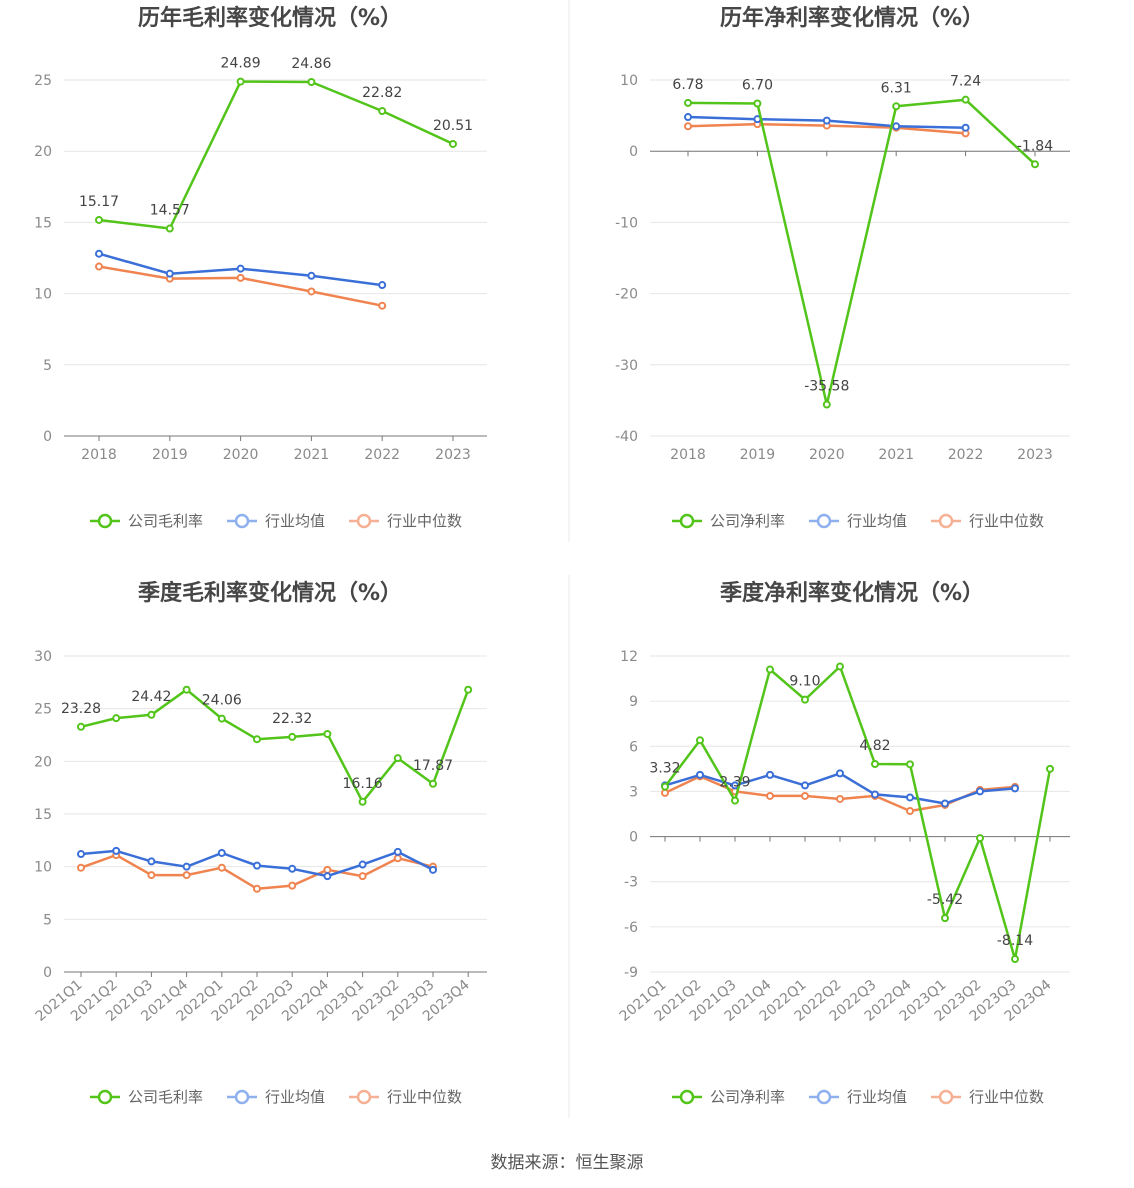 This screenshot has width=1134, height=1188. I want to click on y-tick-label: 5, so click(47, 920).